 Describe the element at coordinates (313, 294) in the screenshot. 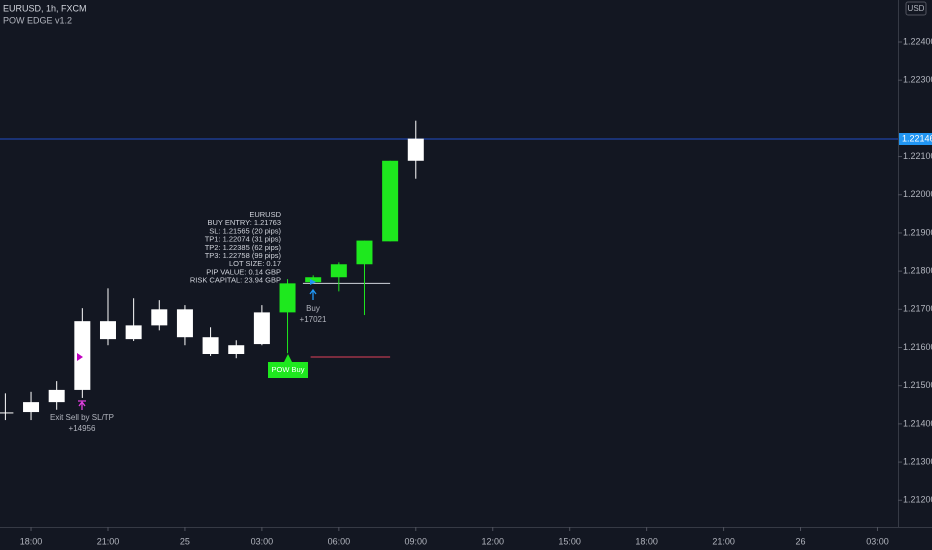

I see `buy-arrow` at that location.